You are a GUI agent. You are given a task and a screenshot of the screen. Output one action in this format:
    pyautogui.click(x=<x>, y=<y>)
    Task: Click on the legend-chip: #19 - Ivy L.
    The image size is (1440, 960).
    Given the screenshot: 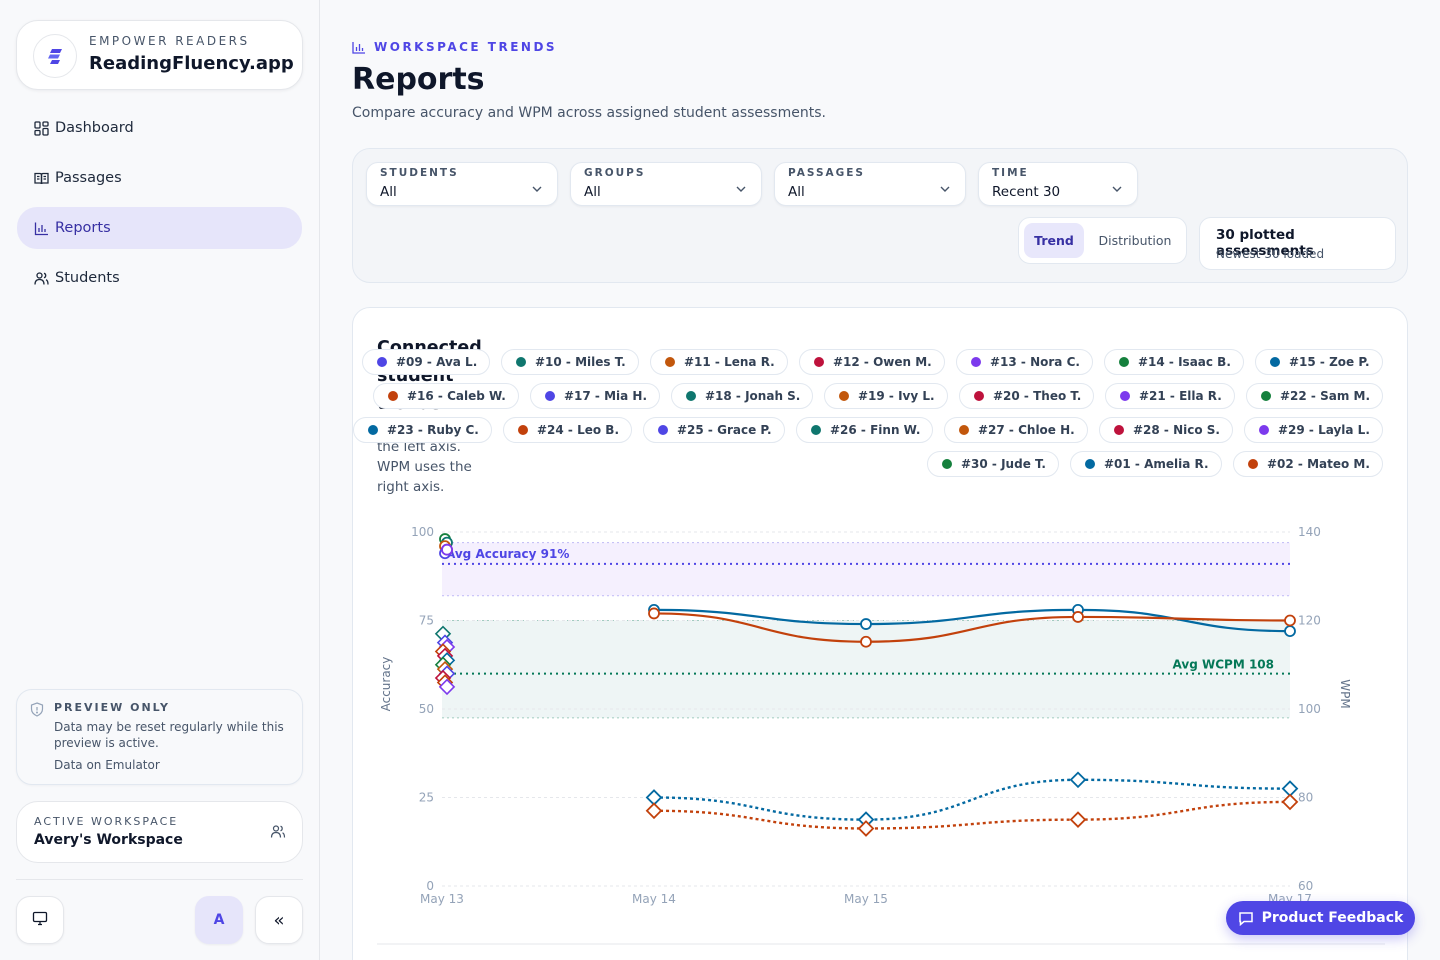 What is the action you would take?
    pyautogui.click(x=886, y=396)
    